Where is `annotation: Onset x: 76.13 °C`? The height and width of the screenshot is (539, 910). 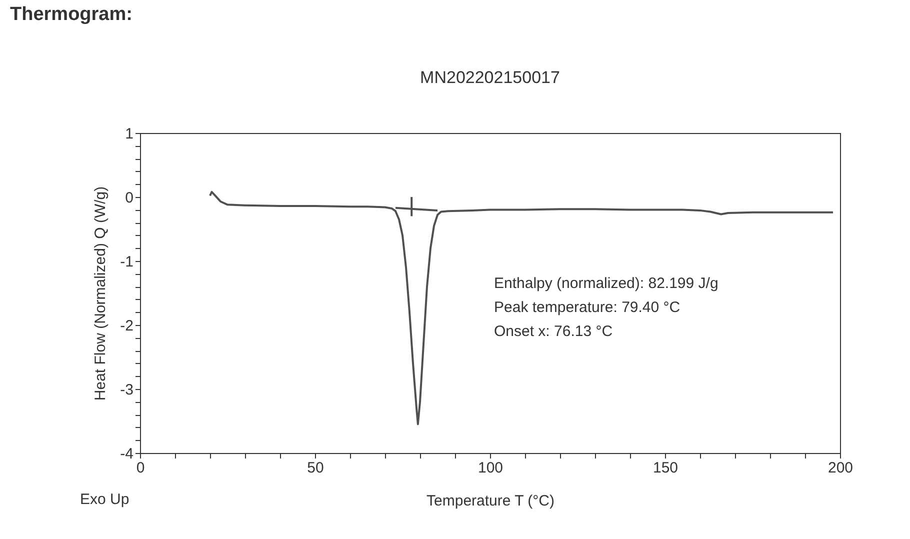 annotation: Onset x: 76.13 °C is located at coordinates (553, 331).